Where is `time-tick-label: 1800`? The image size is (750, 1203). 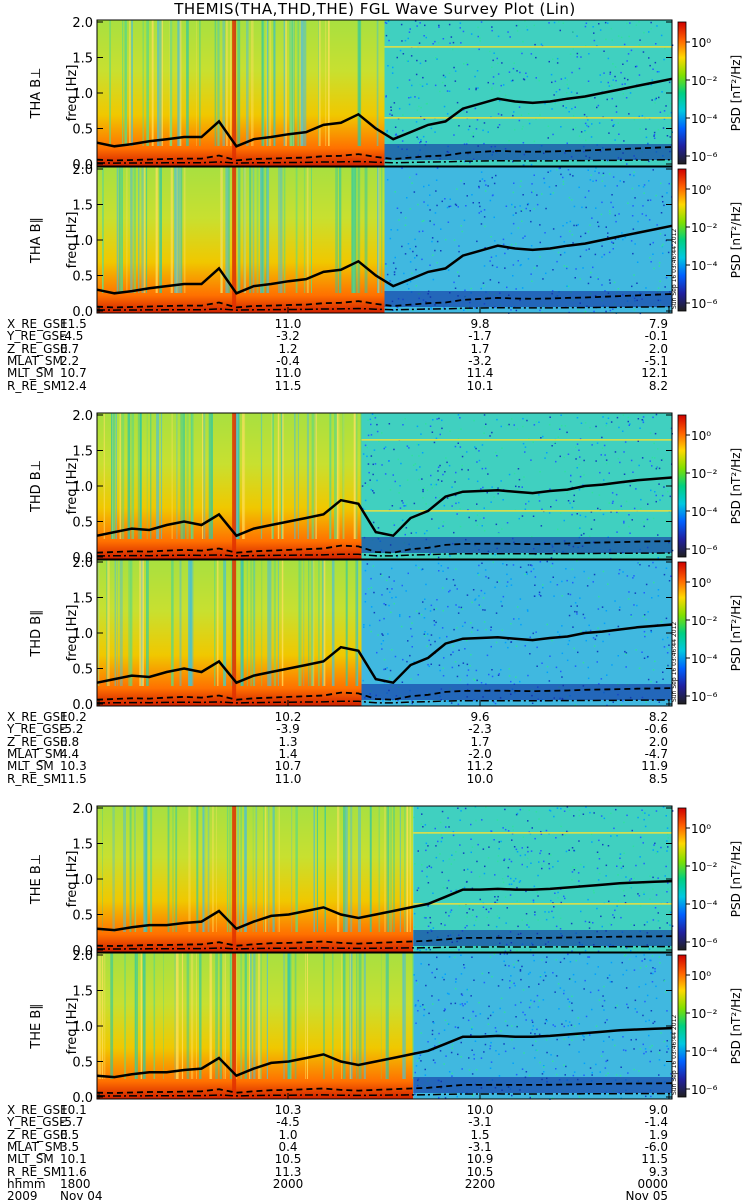
time-tick-label: 1800 is located at coordinates (75, 1183).